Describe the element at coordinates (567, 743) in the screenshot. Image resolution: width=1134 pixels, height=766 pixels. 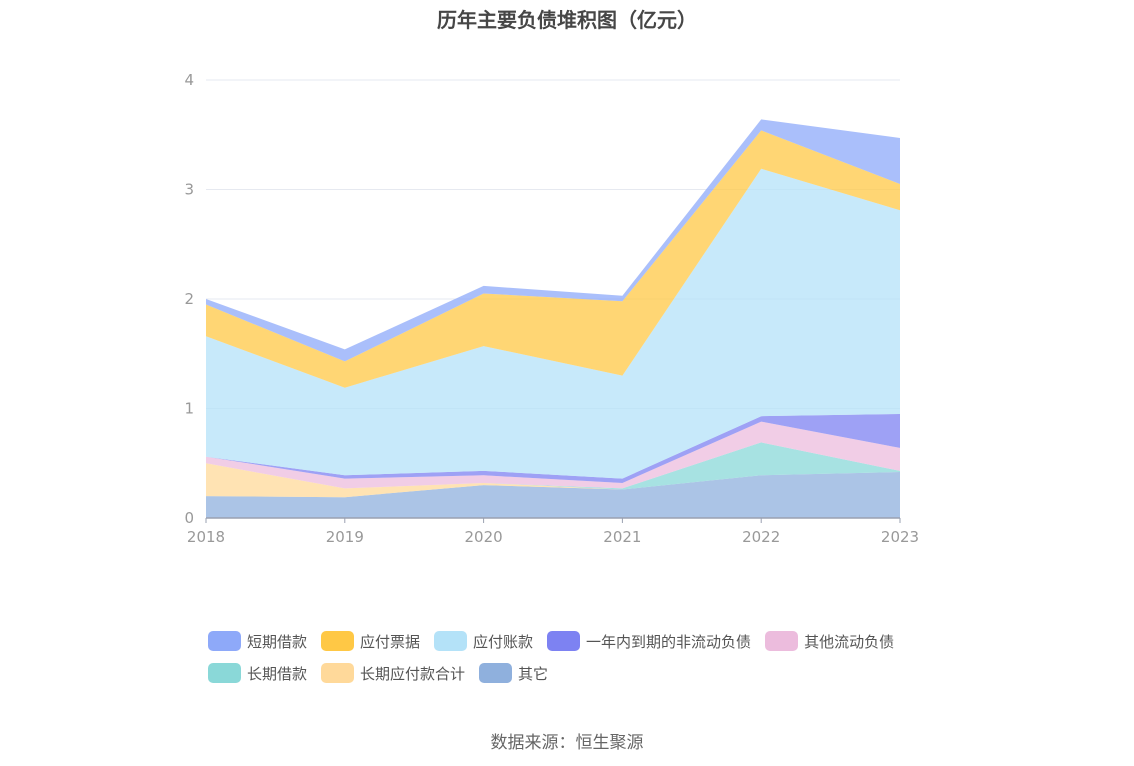
I see `source-note: 数据来源：恒生聚源` at that location.